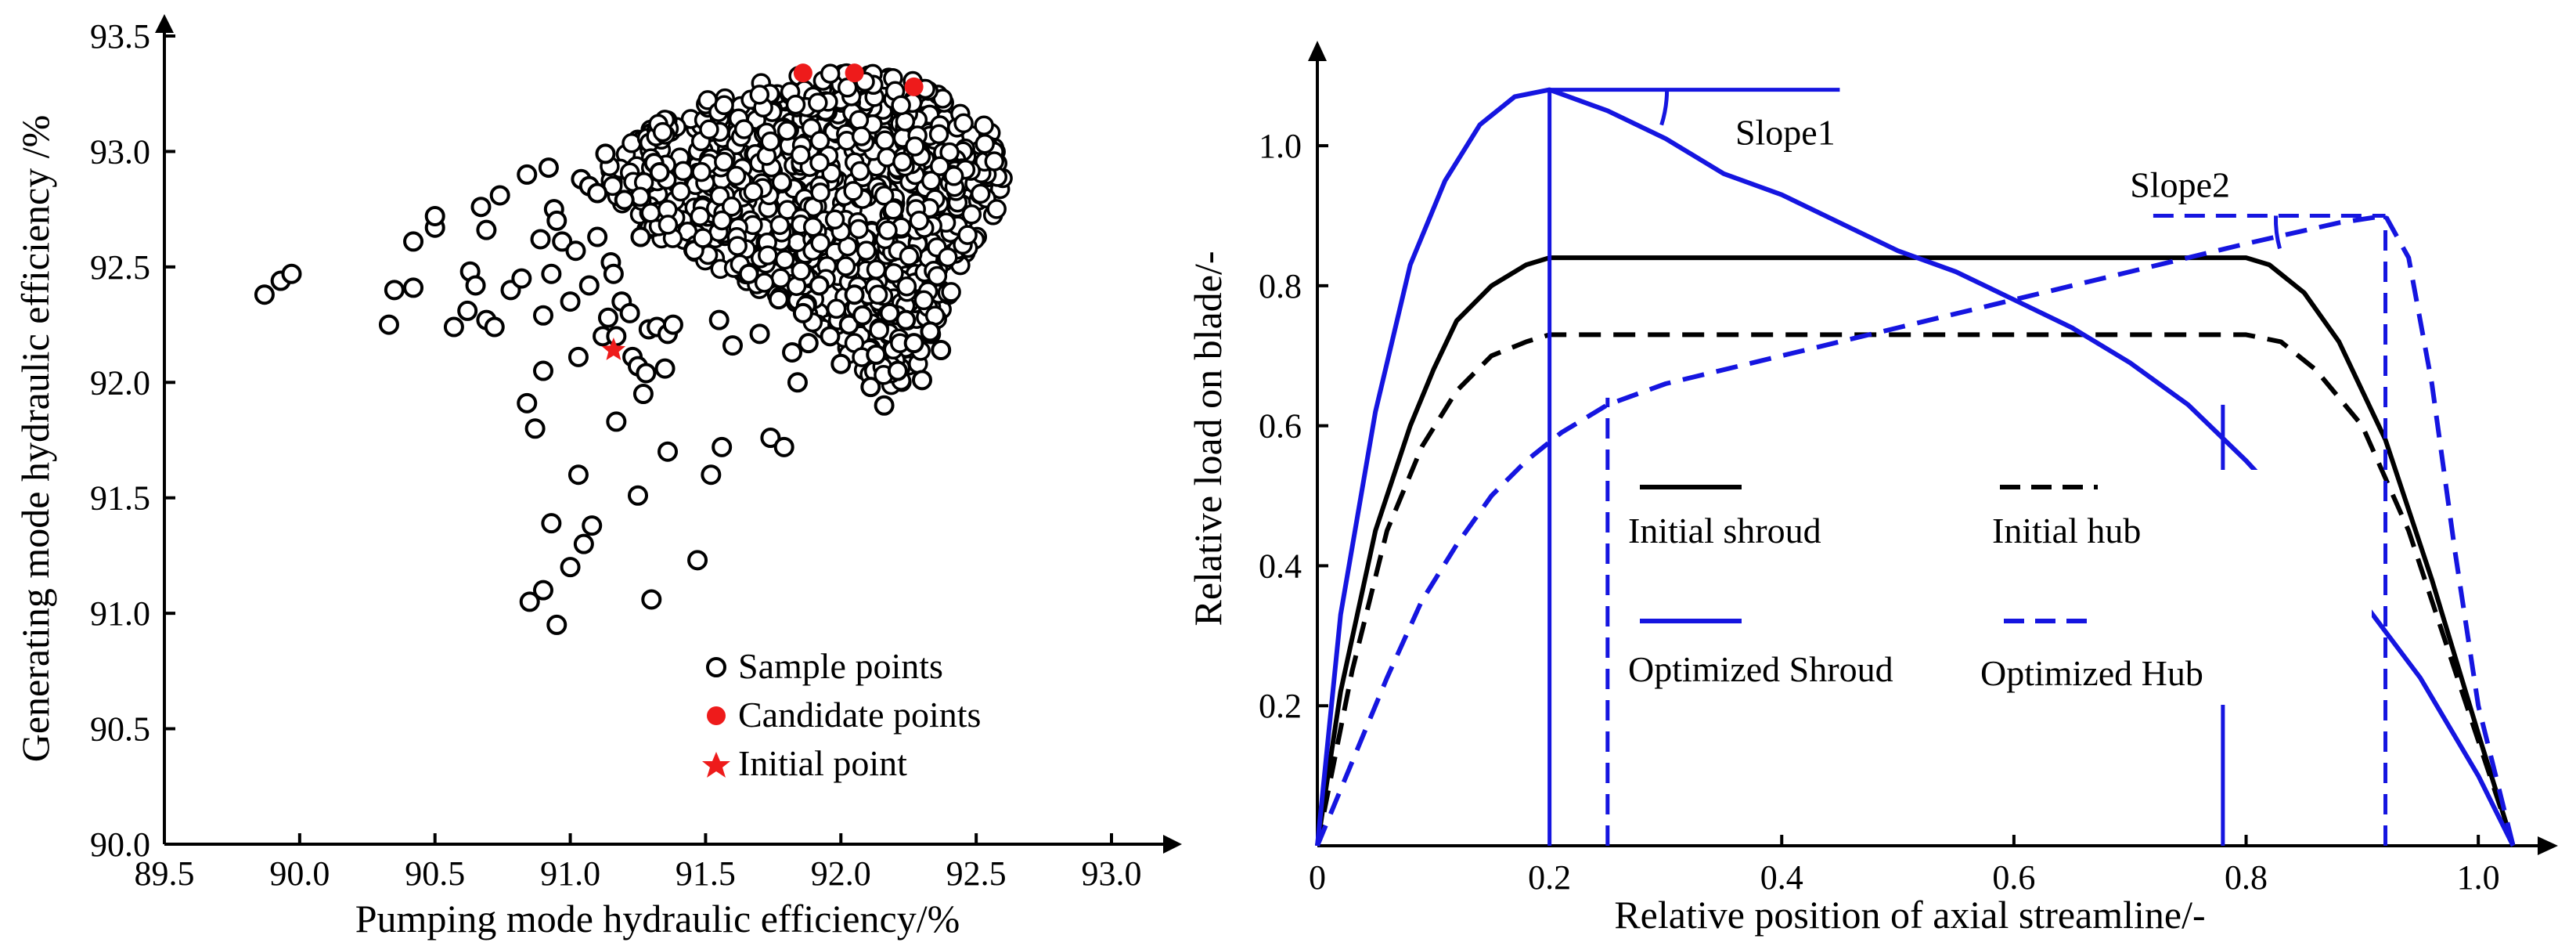  I want to click on initial-point, so click(613, 349).